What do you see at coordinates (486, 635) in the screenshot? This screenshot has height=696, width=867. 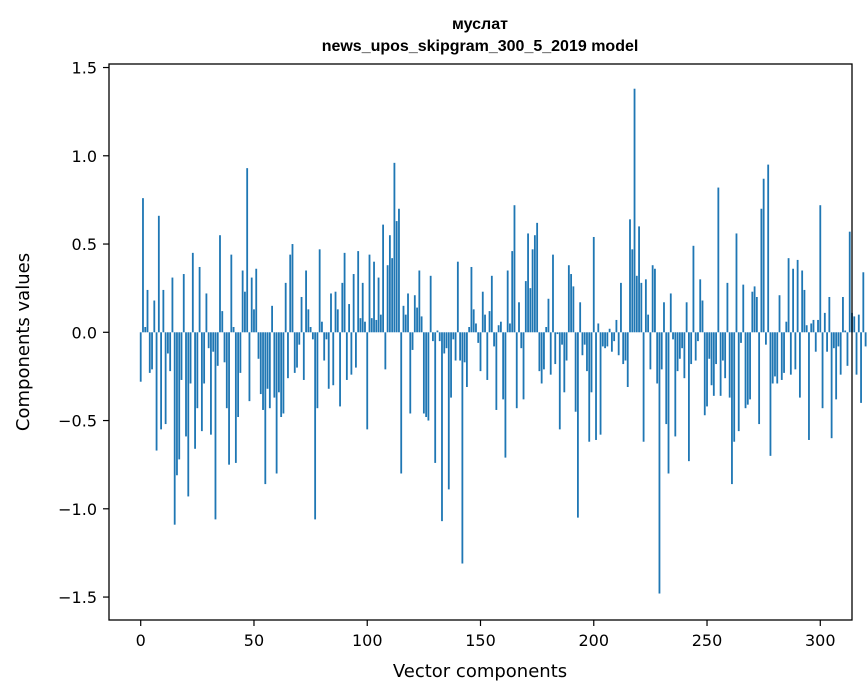 I see `x-axis-ticks: 0 50 100 150 200 250 300` at bounding box center [486, 635].